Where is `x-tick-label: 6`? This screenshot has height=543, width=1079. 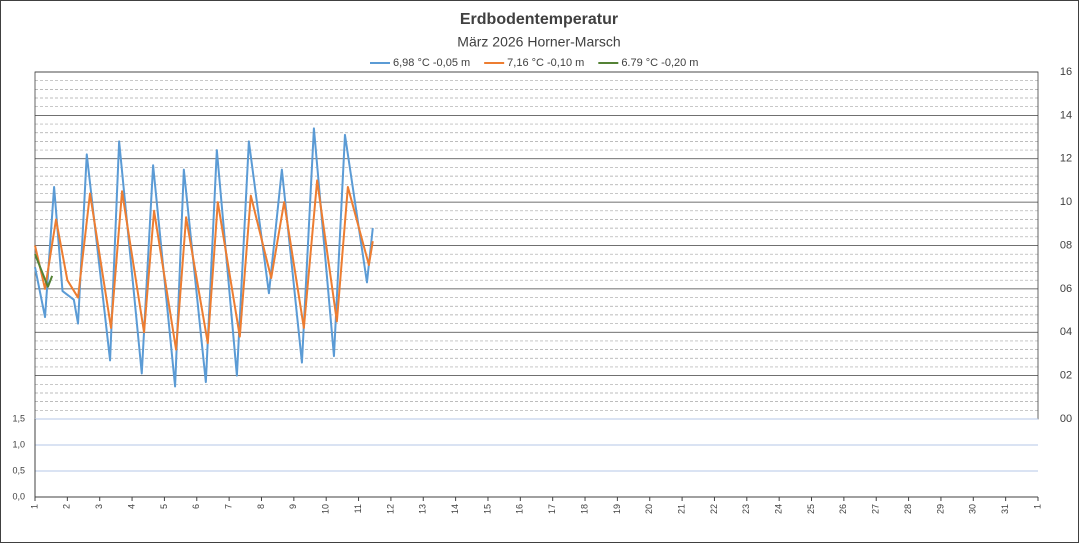
x-tick-label: 6 is located at coordinates (196, 506).